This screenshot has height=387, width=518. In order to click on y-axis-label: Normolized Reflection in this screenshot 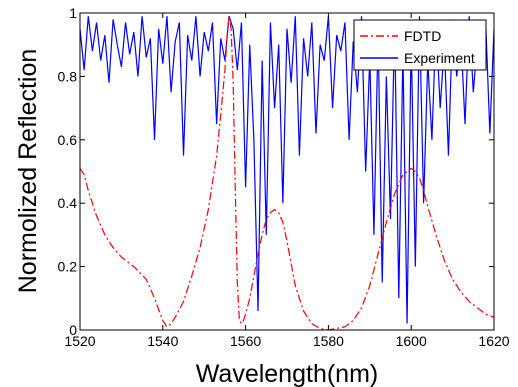, I will do `click(28, 171)`.